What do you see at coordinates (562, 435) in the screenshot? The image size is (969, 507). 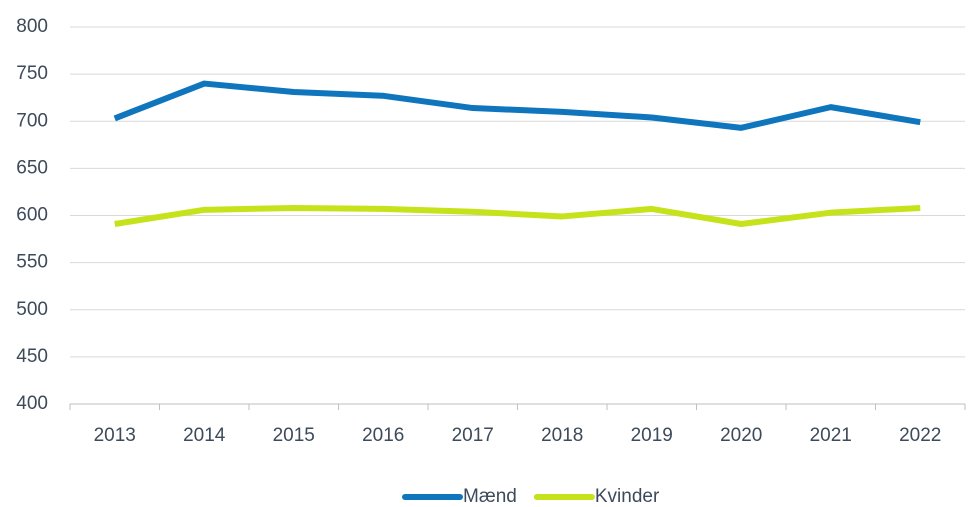 I see `x-tick-label: 2018` at bounding box center [562, 435].